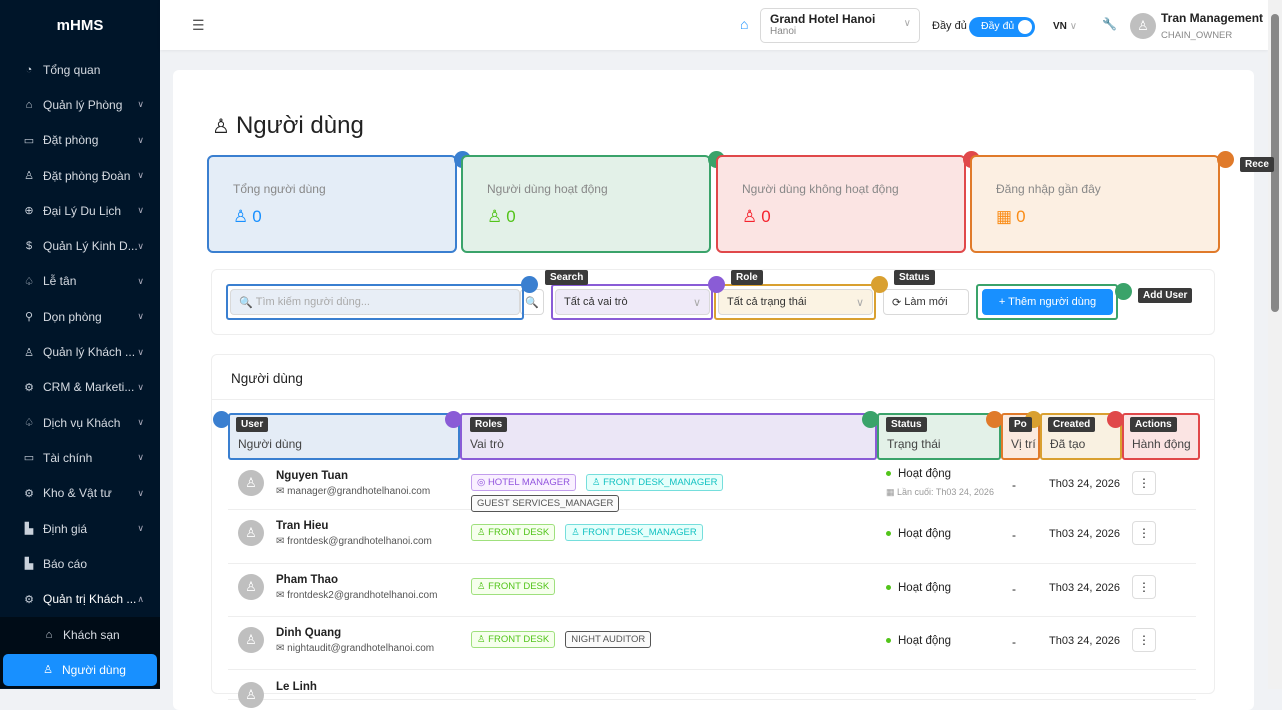 The height and width of the screenshot is (710, 1282). What do you see at coordinates (634, 532) in the screenshot?
I see `role-badge: ♙ FRONT DESK_MANAGER` at bounding box center [634, 532].